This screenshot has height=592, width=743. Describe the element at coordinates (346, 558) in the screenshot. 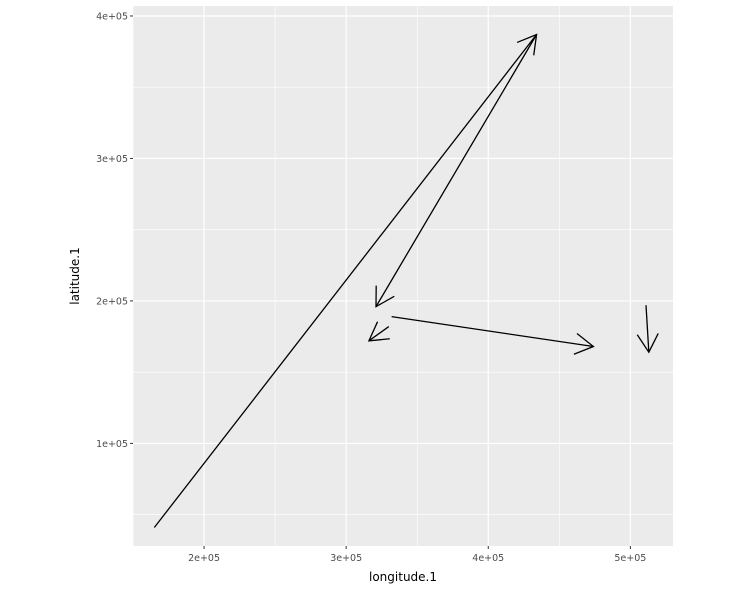

I see `x-tick-label: 3e+05` at that location.